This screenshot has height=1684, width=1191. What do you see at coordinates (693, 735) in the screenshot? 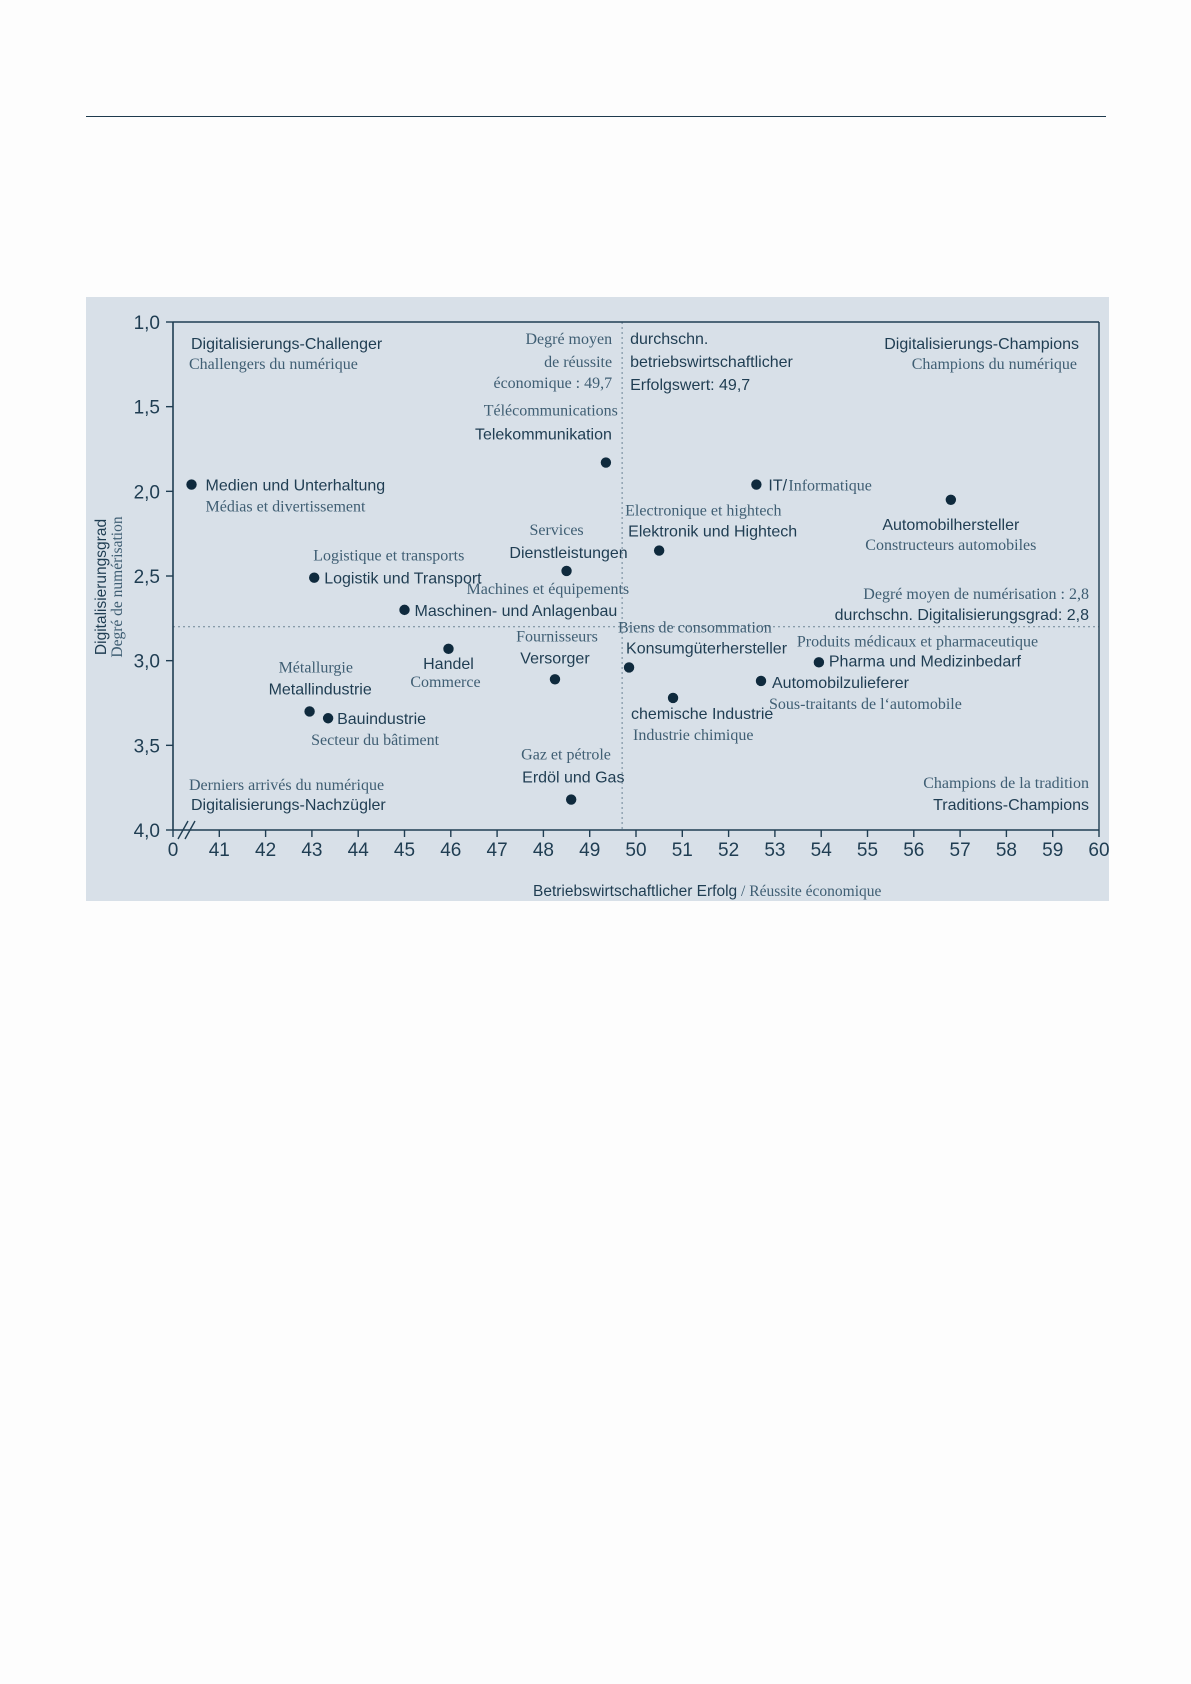
I see `point-label-fr: Industrie chimique` at bounding box center [693, 735].